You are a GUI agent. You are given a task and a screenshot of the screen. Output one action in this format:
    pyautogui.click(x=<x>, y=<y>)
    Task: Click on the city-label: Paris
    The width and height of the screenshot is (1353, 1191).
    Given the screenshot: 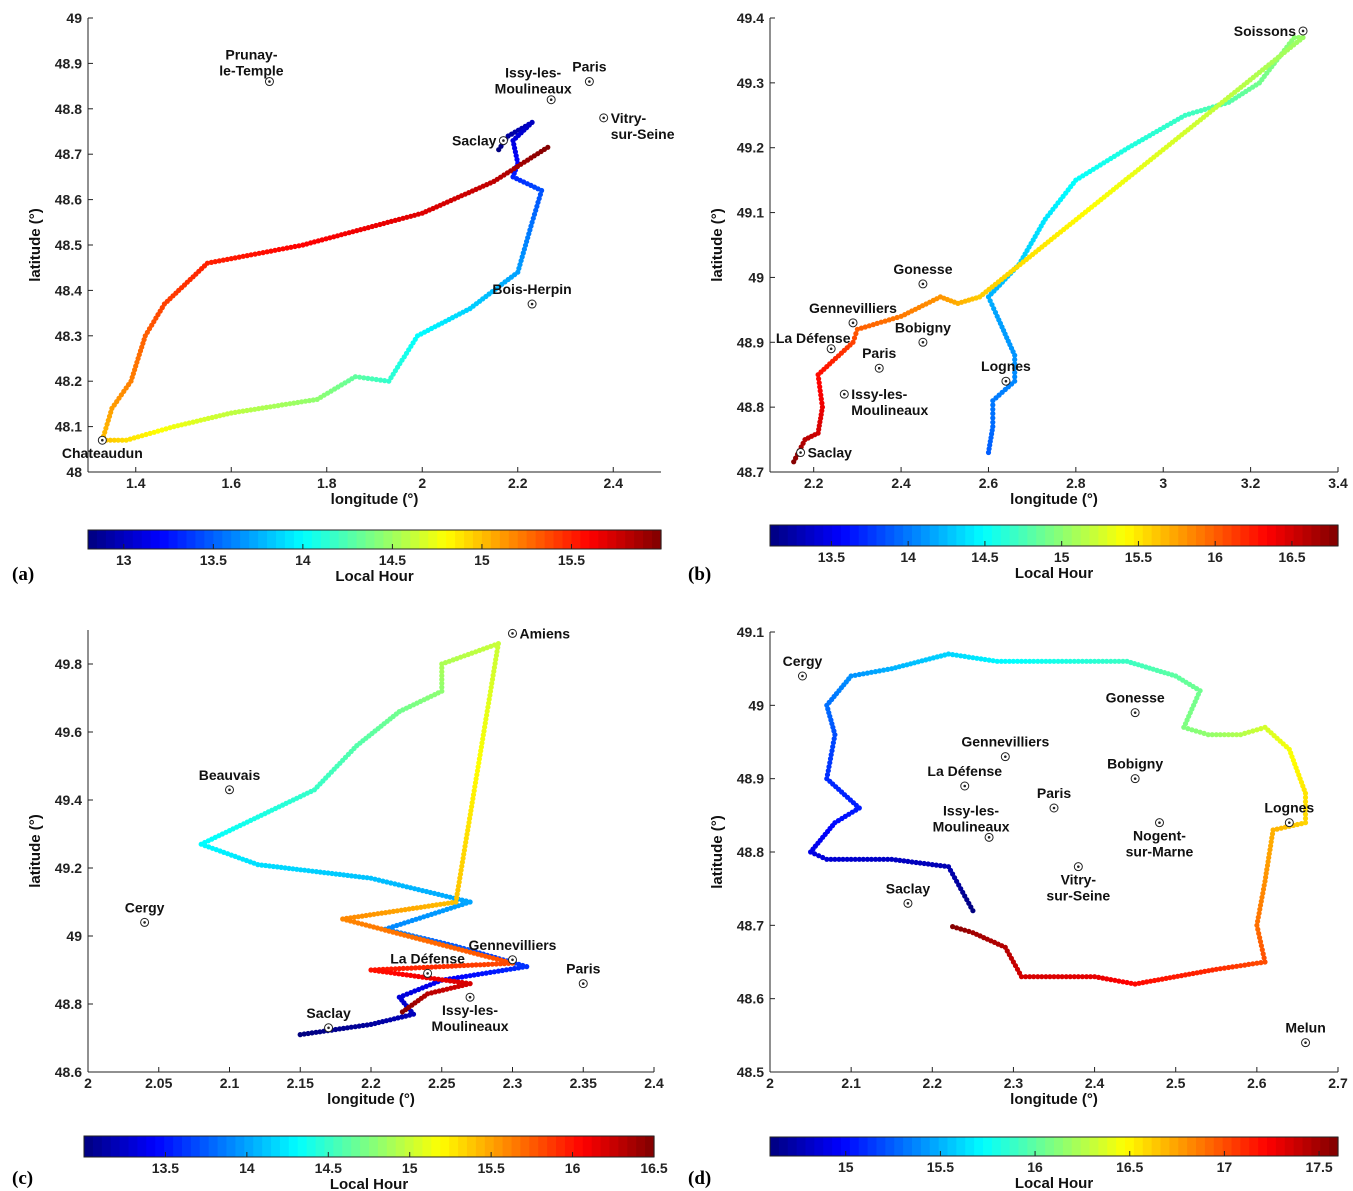 What is the action you would take?
    pyautogui.click(x=589, y=67)
    